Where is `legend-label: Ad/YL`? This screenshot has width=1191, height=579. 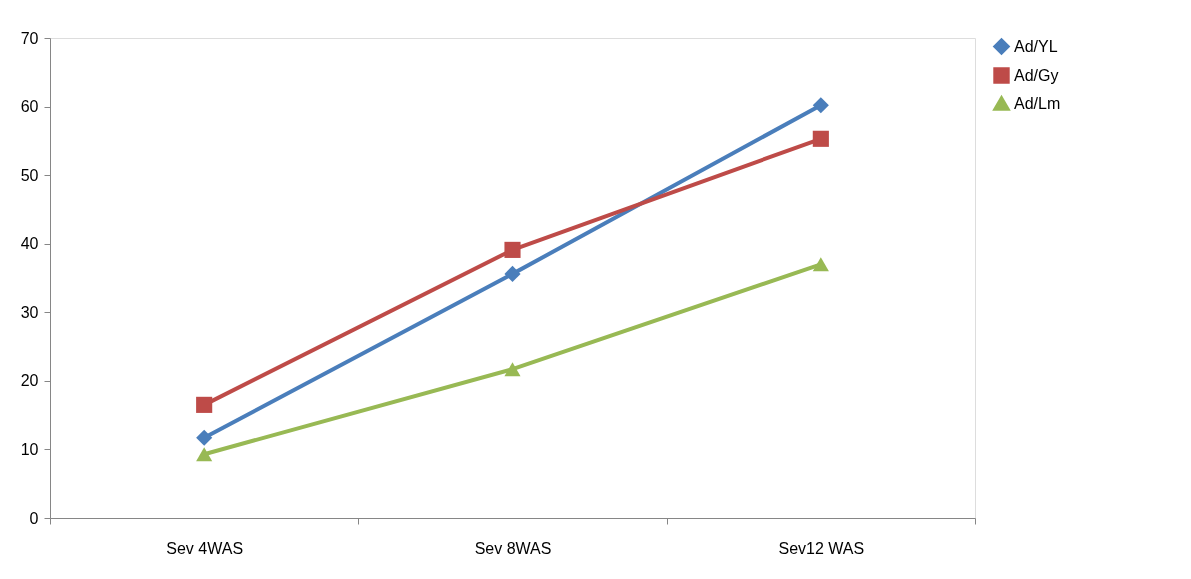
legend-label: Ad/YL is located at coordinates (1036, 46).